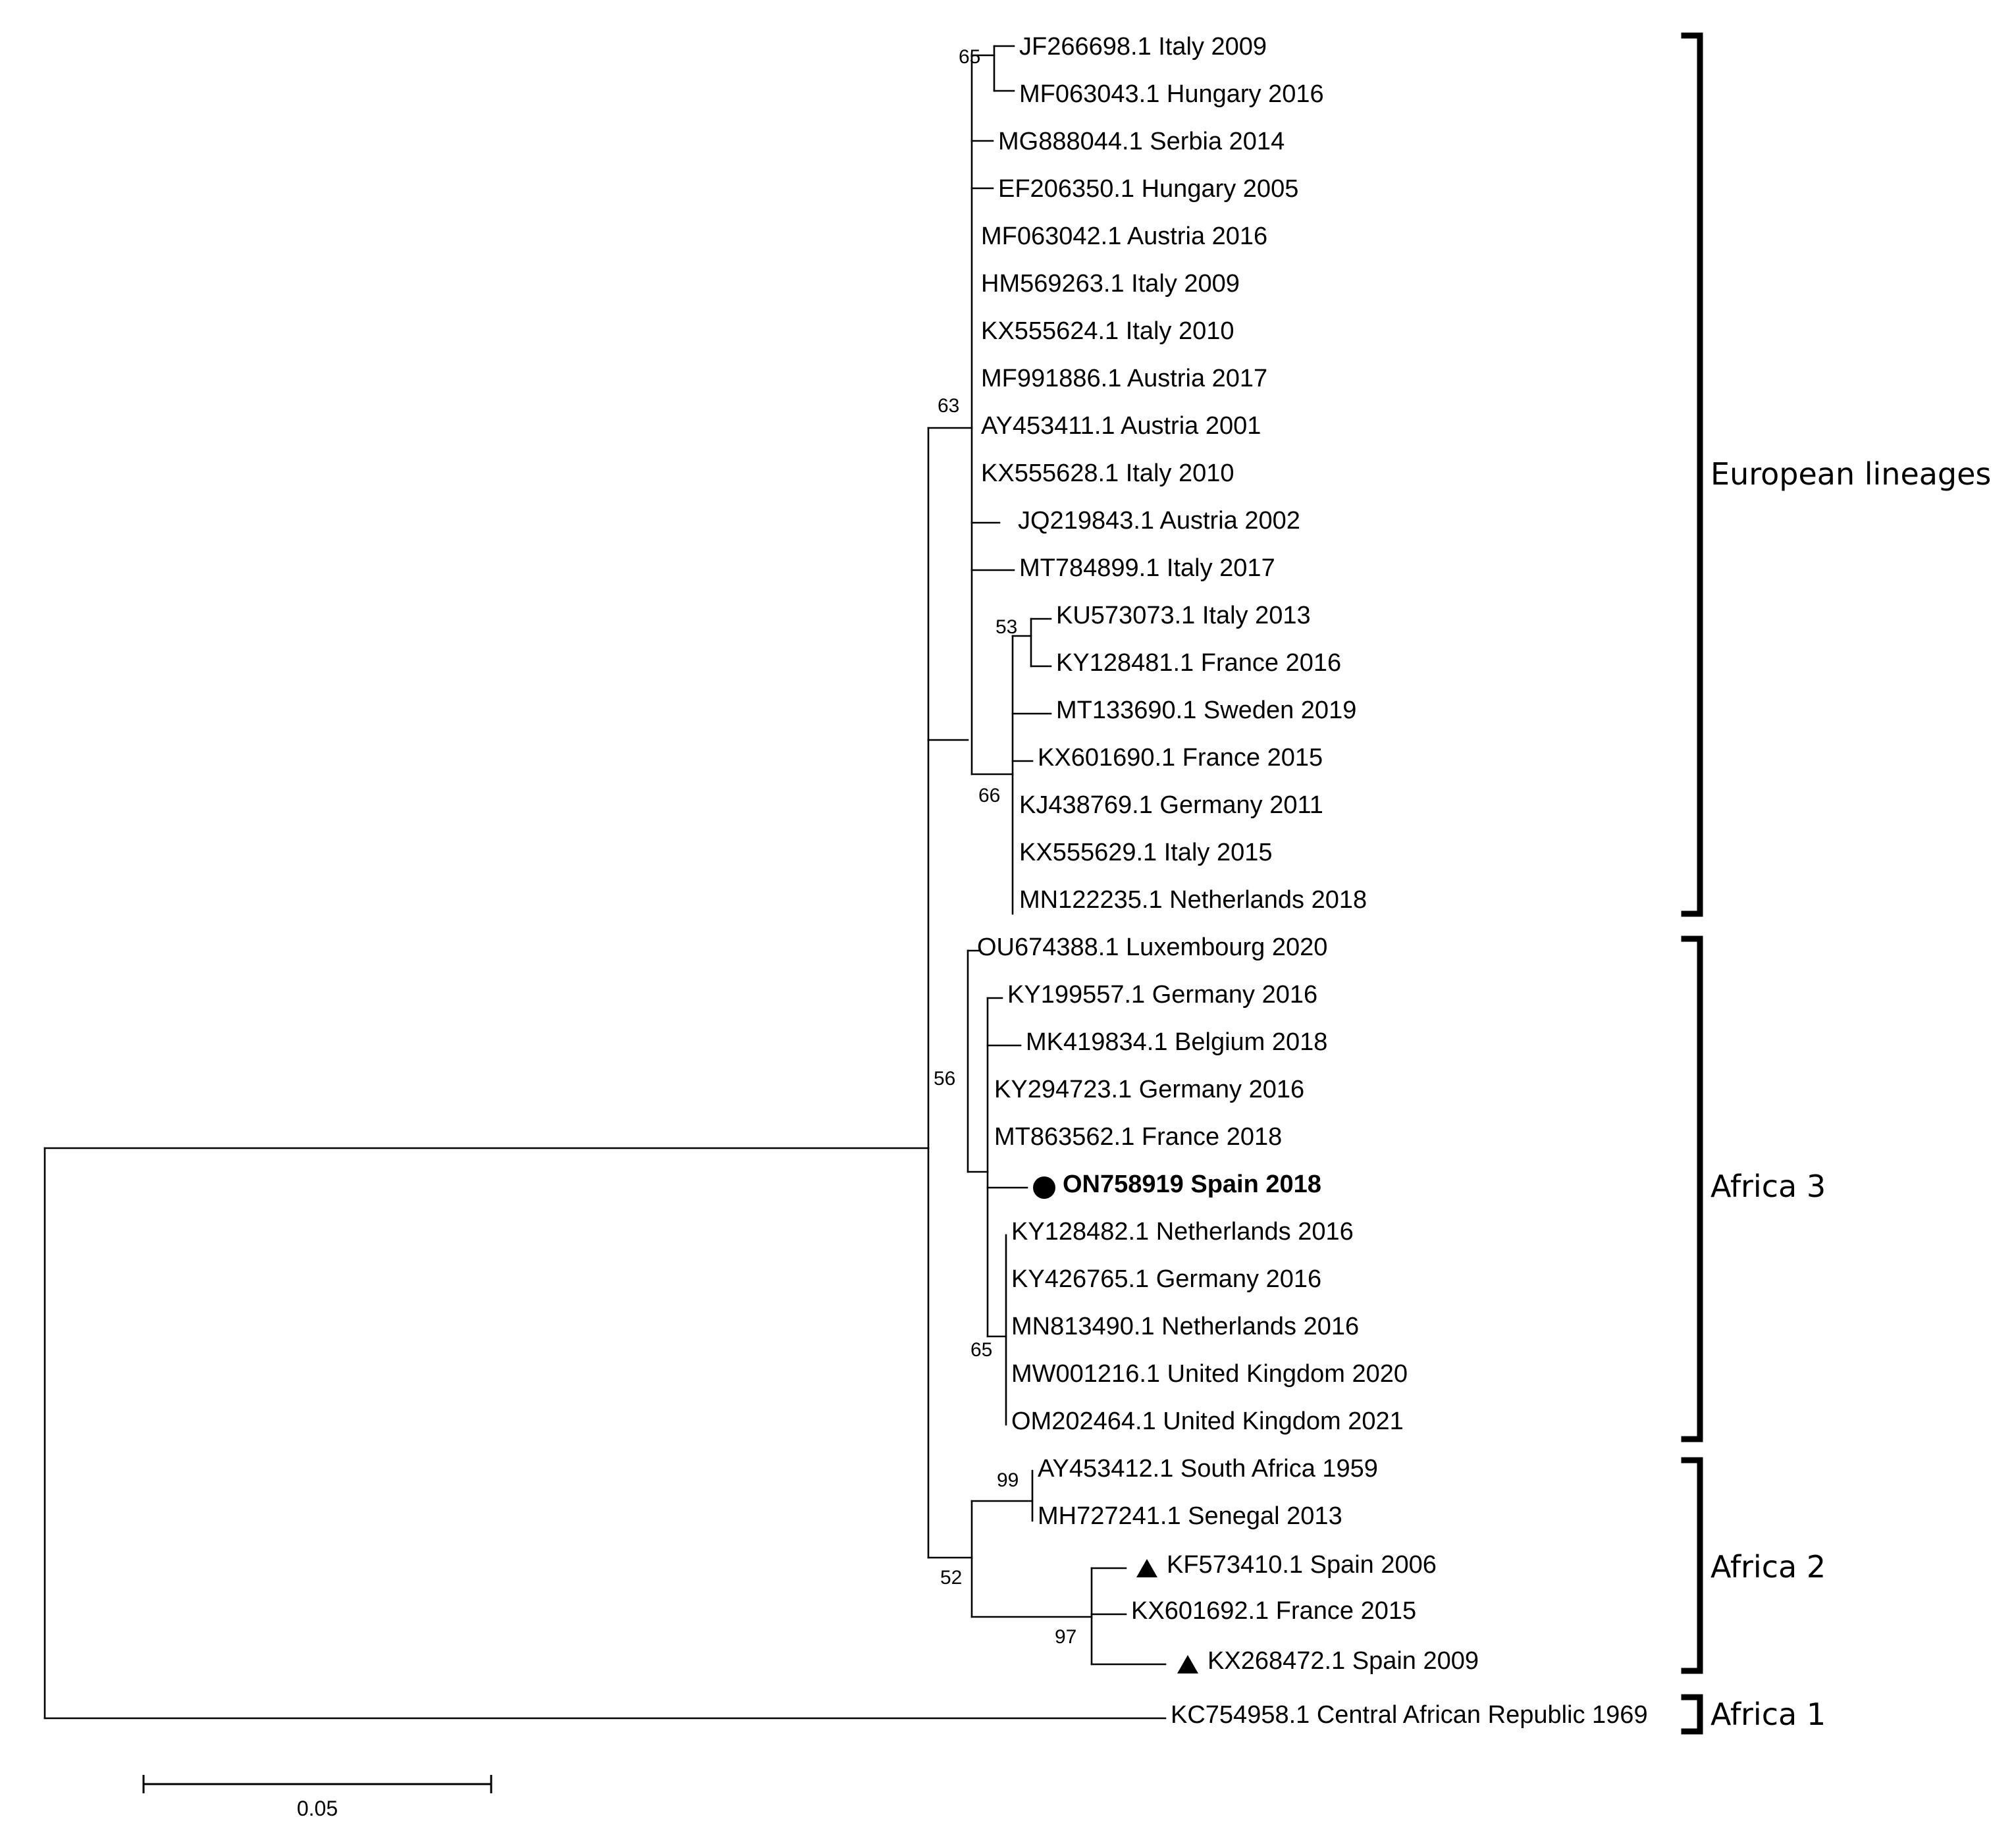  I want to click on support-value: 63, so click(948, 406).